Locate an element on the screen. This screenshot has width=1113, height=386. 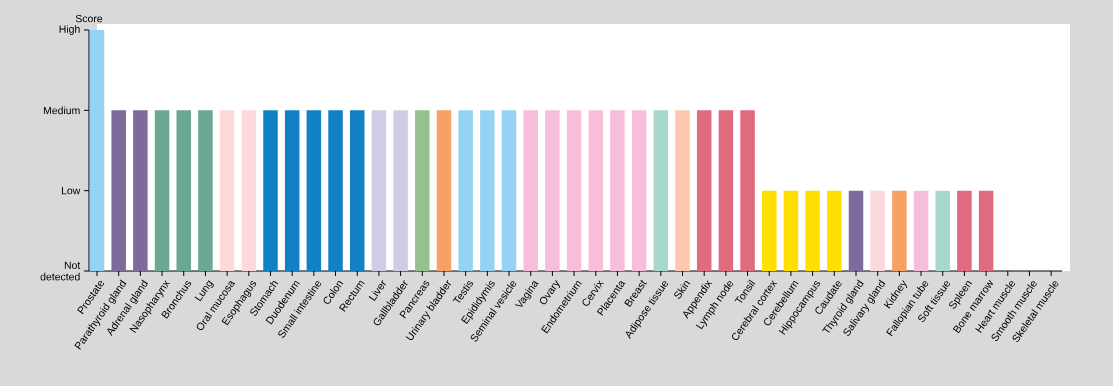
y-axis-title: Score is located at coordinates (89, 18).